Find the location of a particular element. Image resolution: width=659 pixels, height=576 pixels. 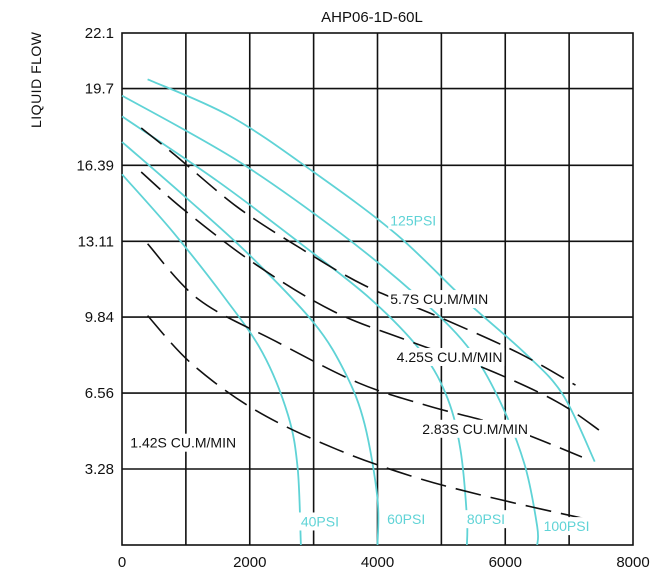

y-tick-label: 13.11 is located at coordinates (96, 241).